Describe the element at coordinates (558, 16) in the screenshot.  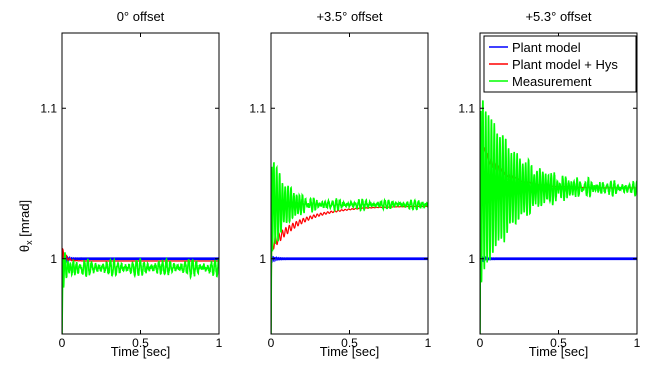
I see `panel-title: +5.3° offset` at that location.